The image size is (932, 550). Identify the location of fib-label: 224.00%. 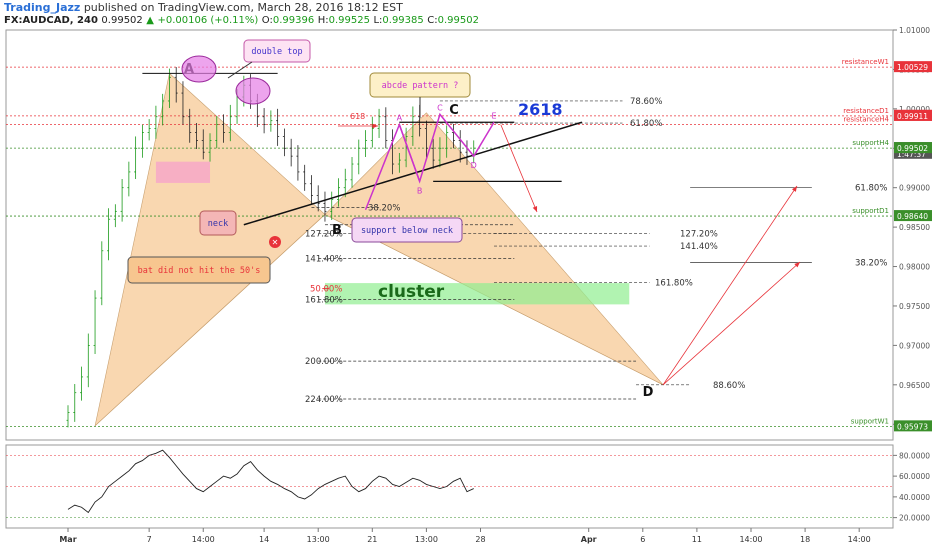
(324, 400).